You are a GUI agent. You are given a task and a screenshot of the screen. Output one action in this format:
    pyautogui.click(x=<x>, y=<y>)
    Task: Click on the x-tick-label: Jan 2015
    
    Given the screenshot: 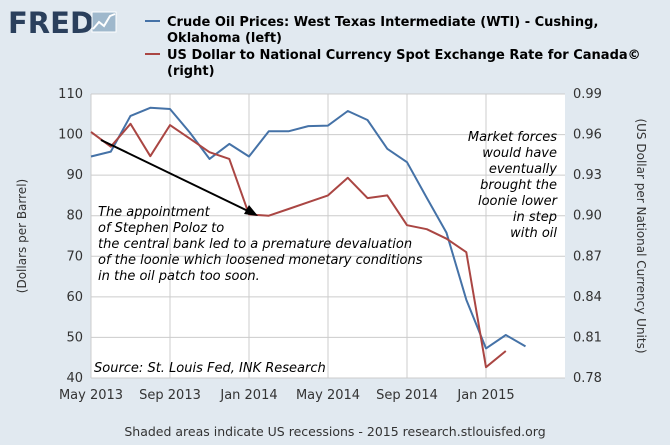 What is the action you would take?
    pyautogui.click(x=485, y=395)
    